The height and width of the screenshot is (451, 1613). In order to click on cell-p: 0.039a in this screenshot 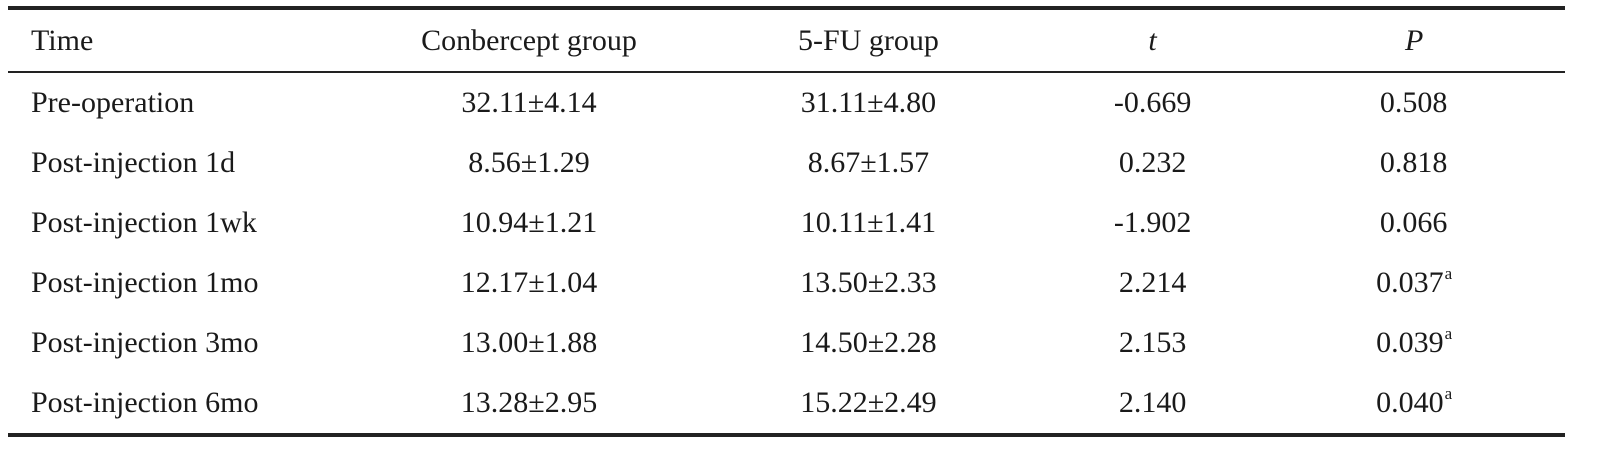, I will do `click(1414, 343)`.